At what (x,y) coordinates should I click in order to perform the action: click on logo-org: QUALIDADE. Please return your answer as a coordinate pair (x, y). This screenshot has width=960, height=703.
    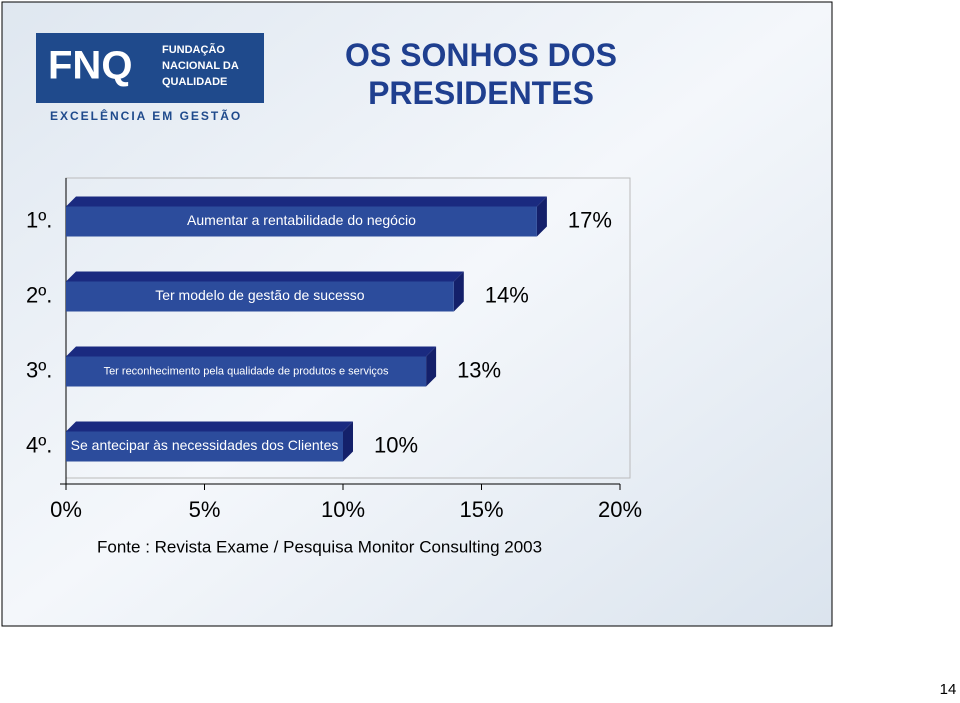
    Looking at the image, I should click on (194, 82).